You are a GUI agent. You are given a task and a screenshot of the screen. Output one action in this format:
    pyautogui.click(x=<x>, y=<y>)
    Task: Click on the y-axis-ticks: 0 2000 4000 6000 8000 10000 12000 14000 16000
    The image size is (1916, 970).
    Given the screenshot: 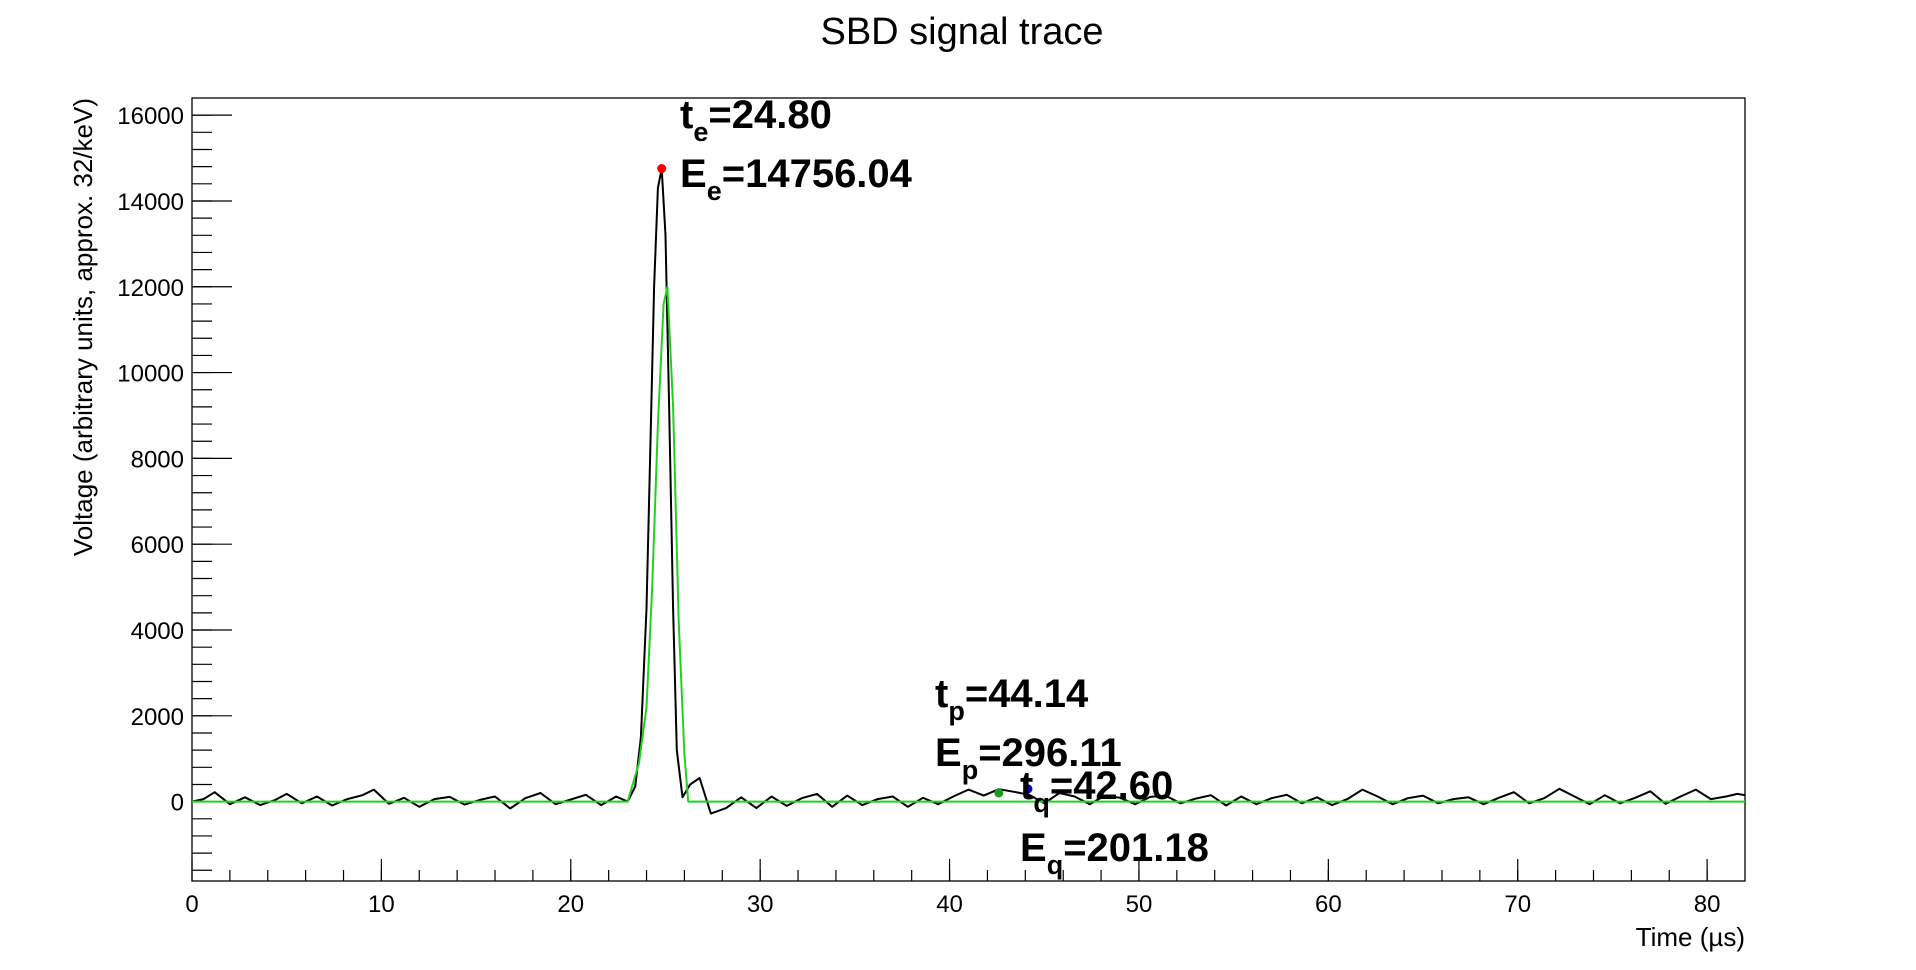 What is the action you would take?
    pyautogui.click(x=174, y=460)
    